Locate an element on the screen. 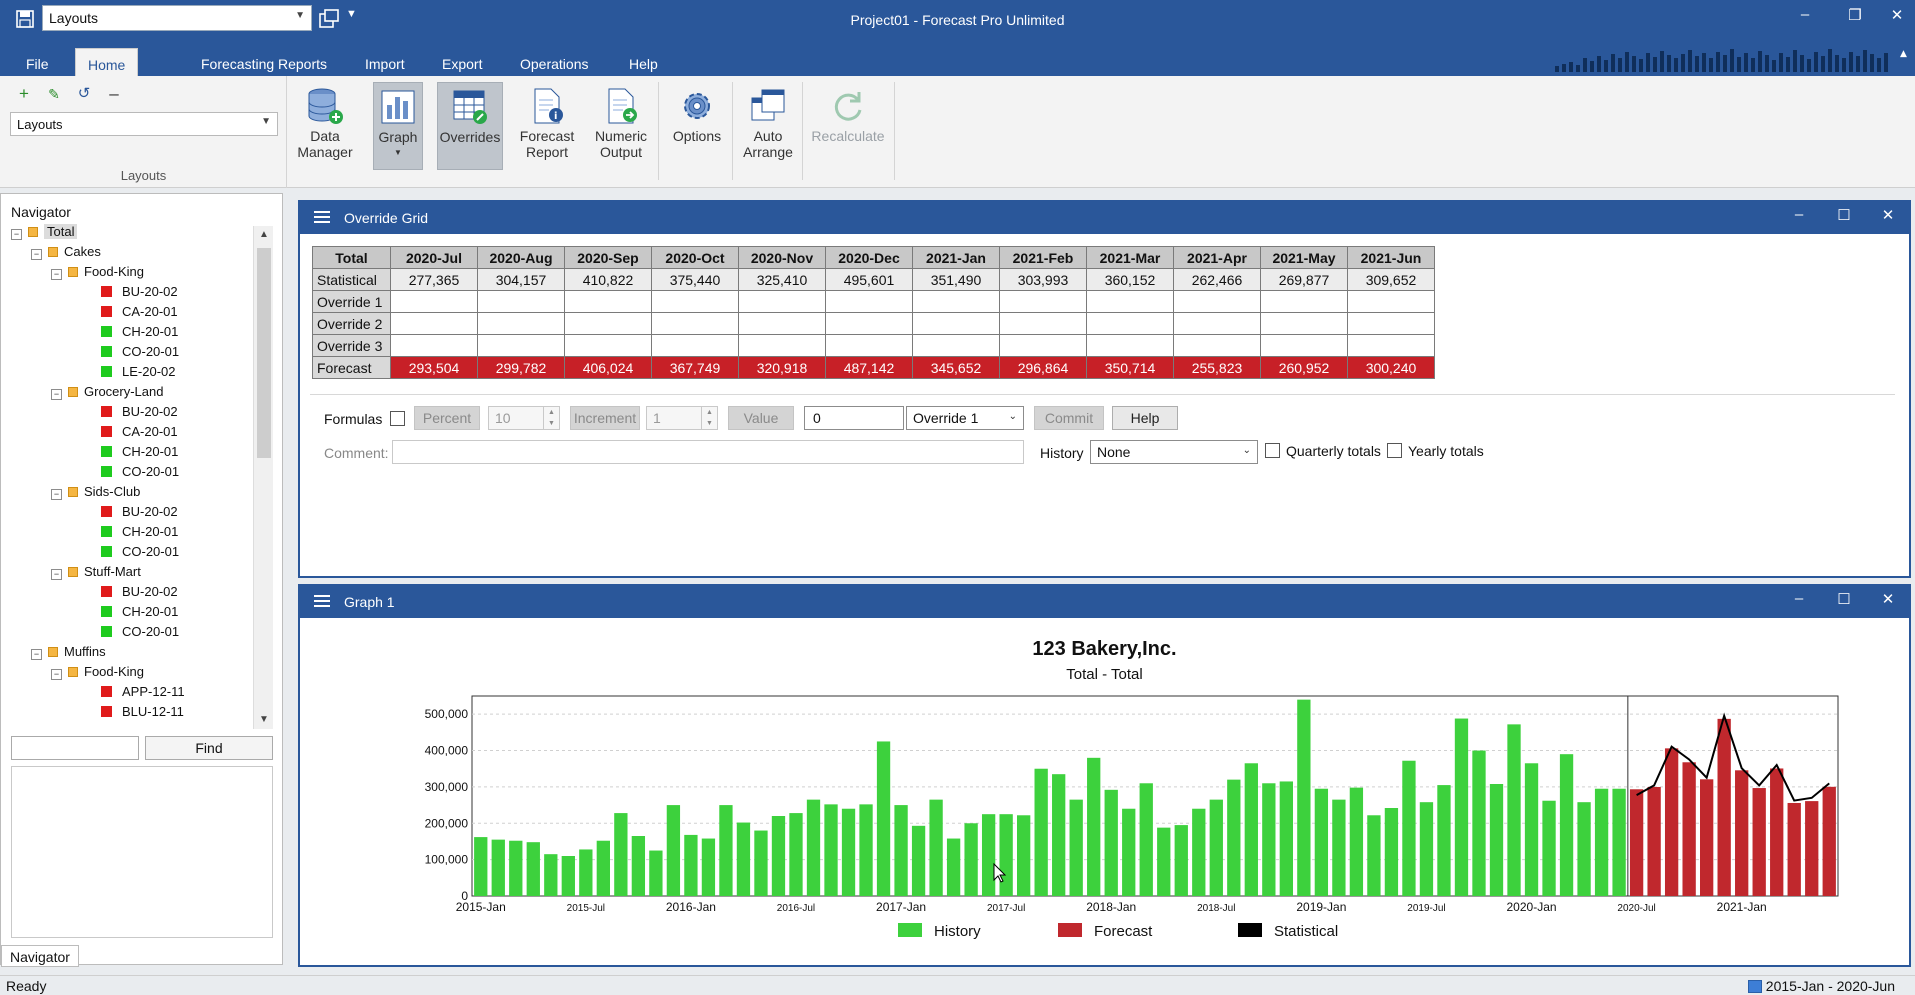 Image resolution: width=1915 pixels, height=995 pixels. grid-cell: 360,152 is located at coordinates (1130, 279).